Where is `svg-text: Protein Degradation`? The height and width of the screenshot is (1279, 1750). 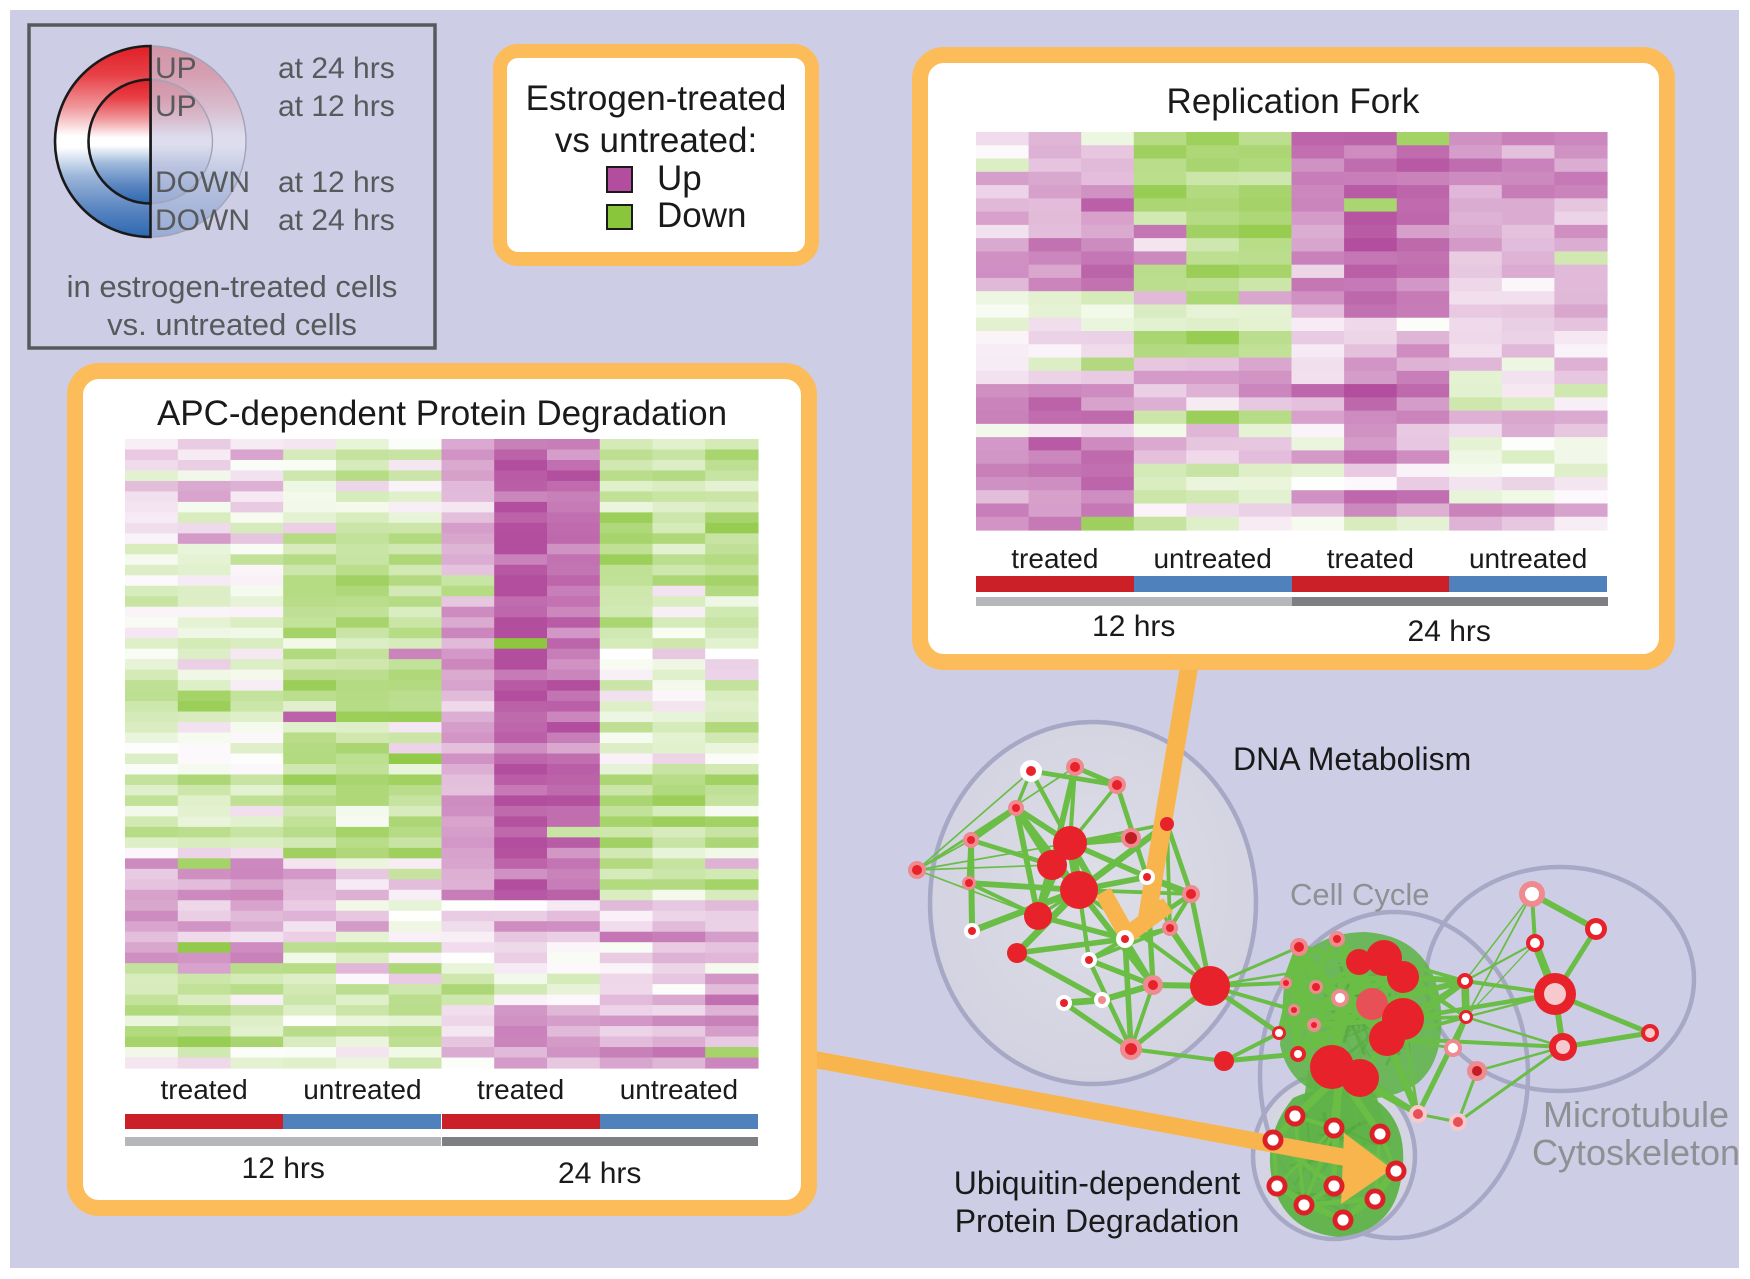 svg-text: Protein Degradation is located at coordinates (1097, 1221).